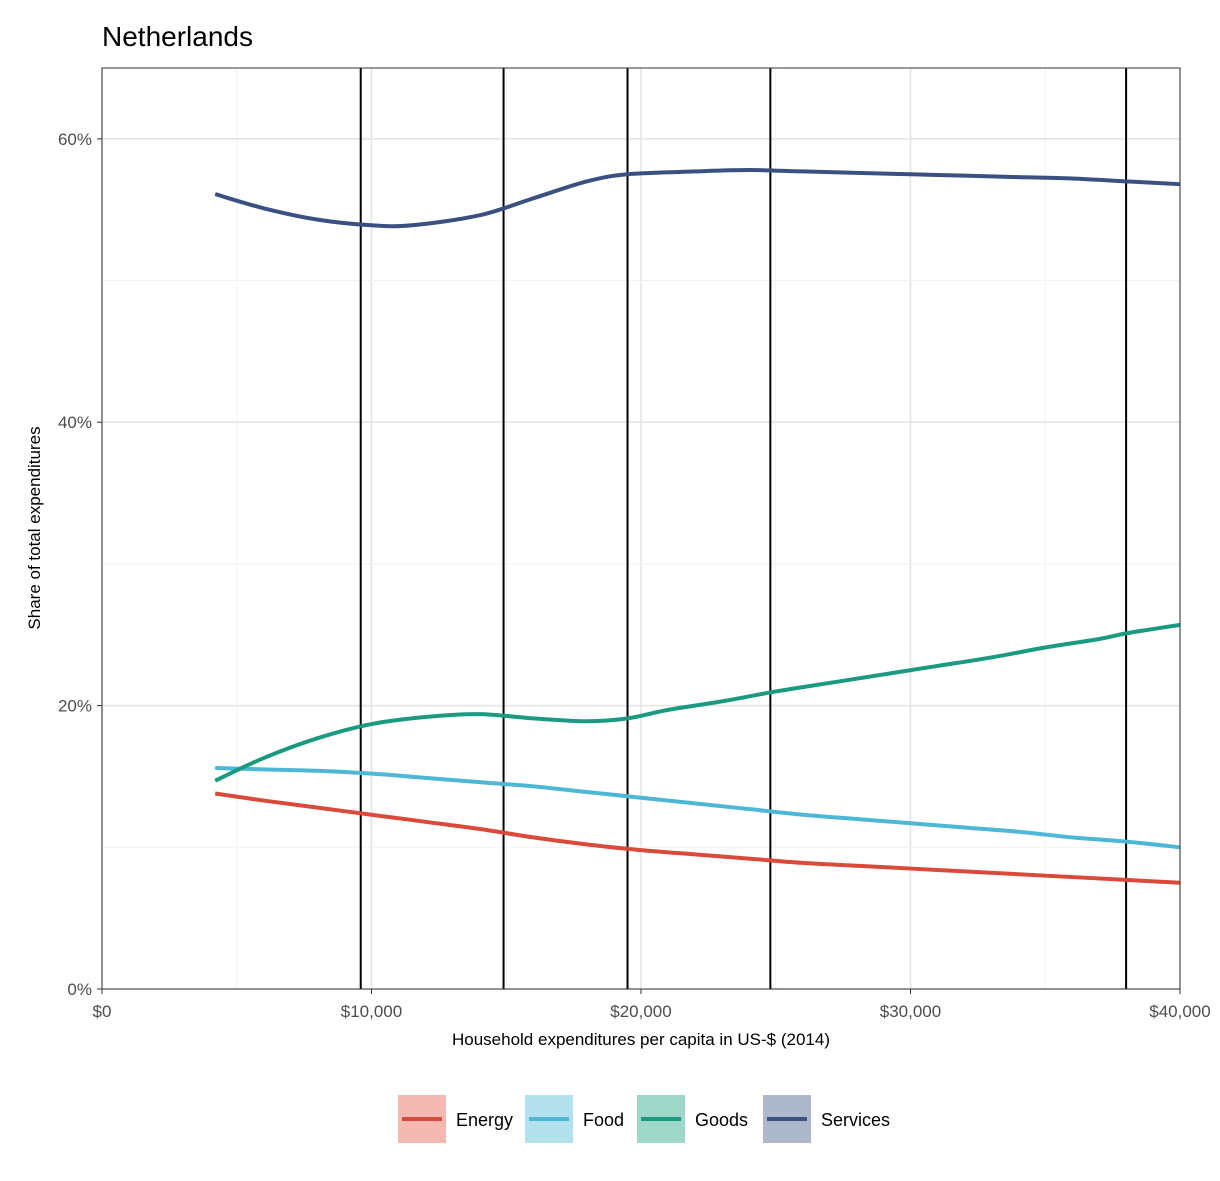 The height and width of the screenshot is (1181, 1220). I want to click on series-line-services, so click(697, 198).